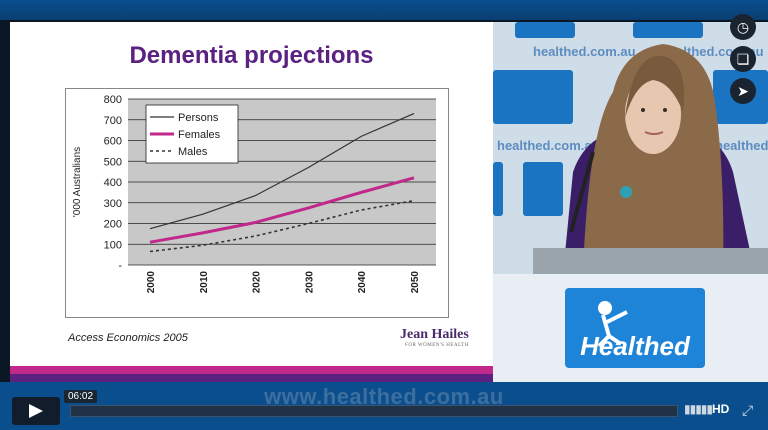 The image size is (768, 430). What do you see at coordinates (415, 282) in the screenshot?
I see `x-tick-label: 2050` at bounding box center [415, 282].